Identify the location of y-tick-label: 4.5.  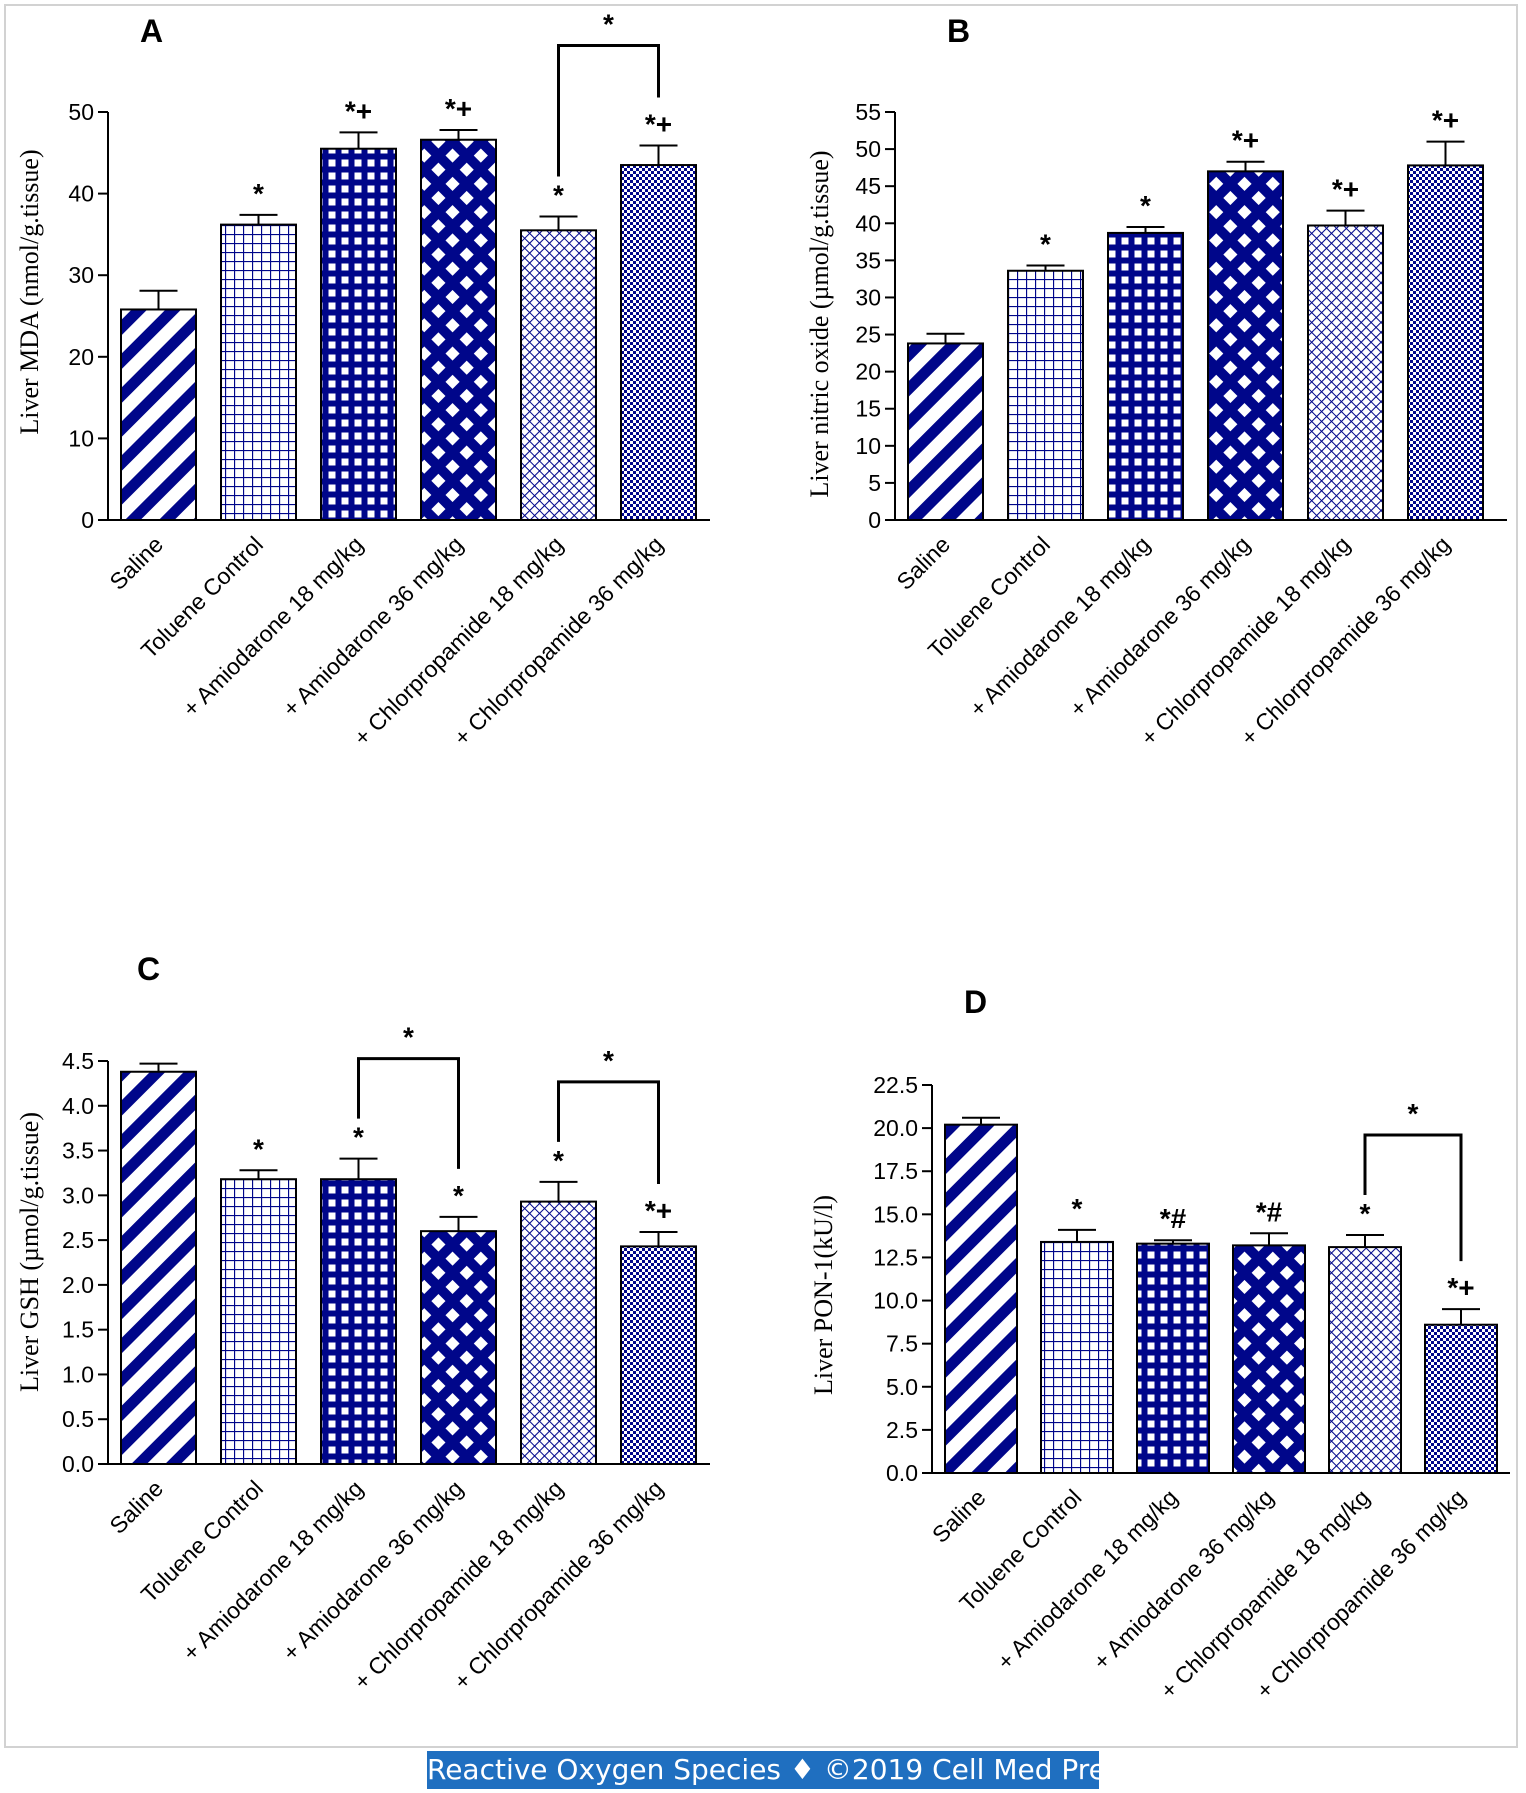
(78, 1061).